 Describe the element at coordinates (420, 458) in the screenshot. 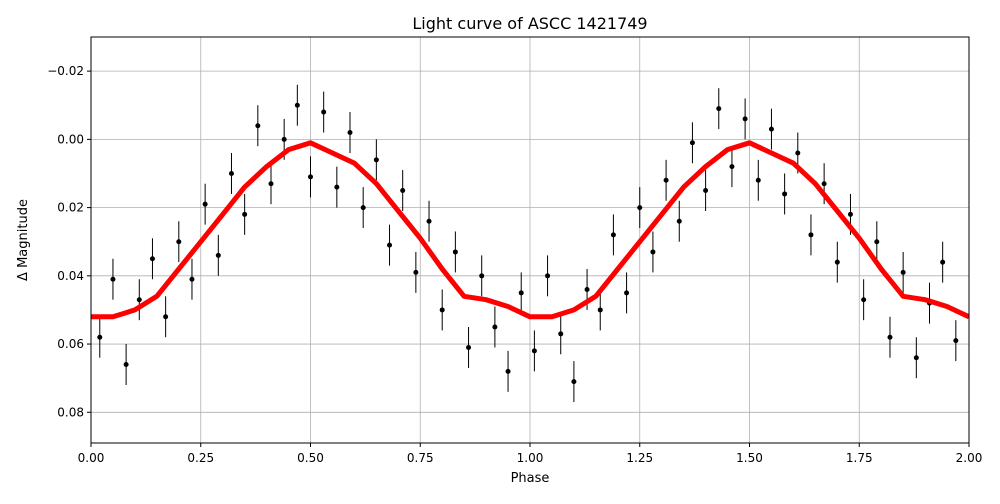

I see `x-tick-label: 0.75` at that location.